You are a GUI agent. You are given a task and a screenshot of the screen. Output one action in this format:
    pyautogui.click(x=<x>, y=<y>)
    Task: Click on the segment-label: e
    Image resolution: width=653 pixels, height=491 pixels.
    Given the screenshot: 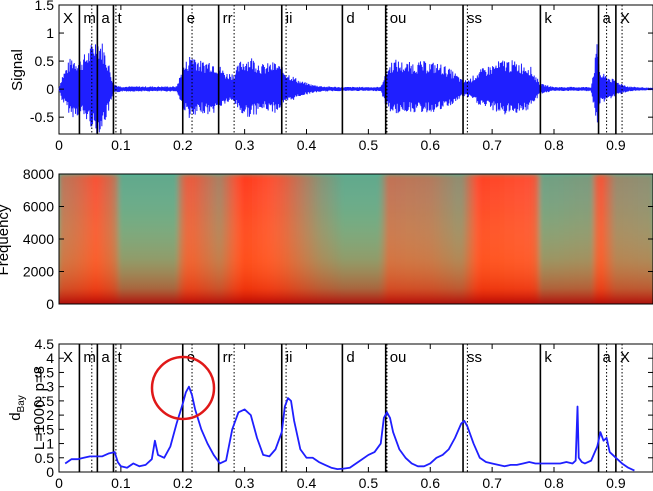 What is the action you would take?
    pyautogui.click(x=191, y=18)
    